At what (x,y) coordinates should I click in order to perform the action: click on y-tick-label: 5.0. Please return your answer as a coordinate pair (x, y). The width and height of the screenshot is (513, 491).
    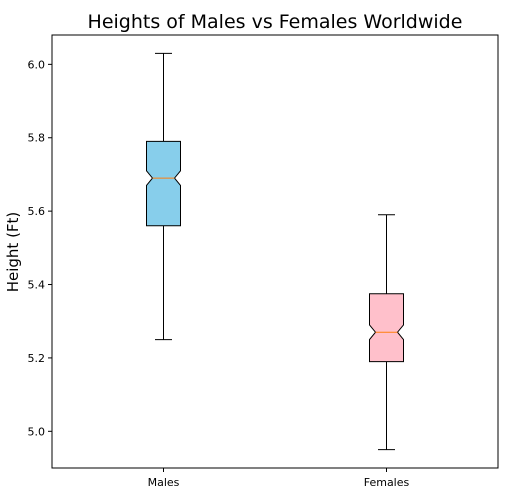
    Looking at the image, I should click on (37, 431).